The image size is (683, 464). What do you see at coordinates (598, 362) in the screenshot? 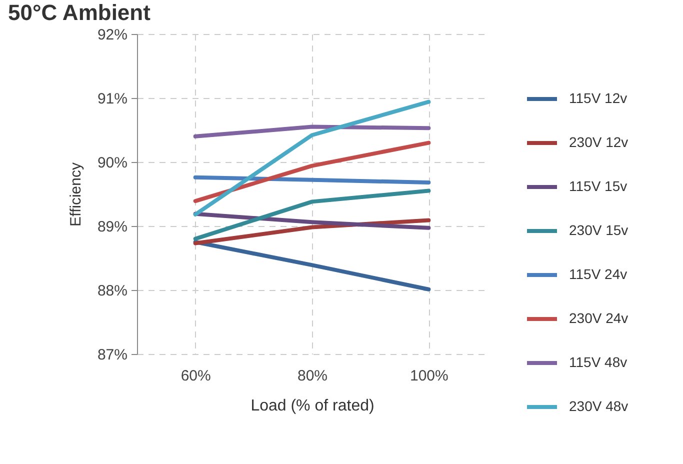
I see `legend-label: 115V 48v` at bounding box center [598, 362].